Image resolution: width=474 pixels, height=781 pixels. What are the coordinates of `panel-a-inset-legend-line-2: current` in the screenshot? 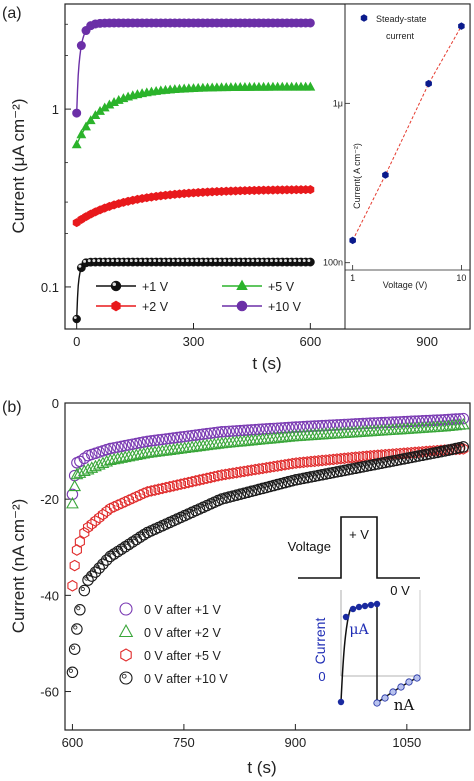 It's located at (400, 36).